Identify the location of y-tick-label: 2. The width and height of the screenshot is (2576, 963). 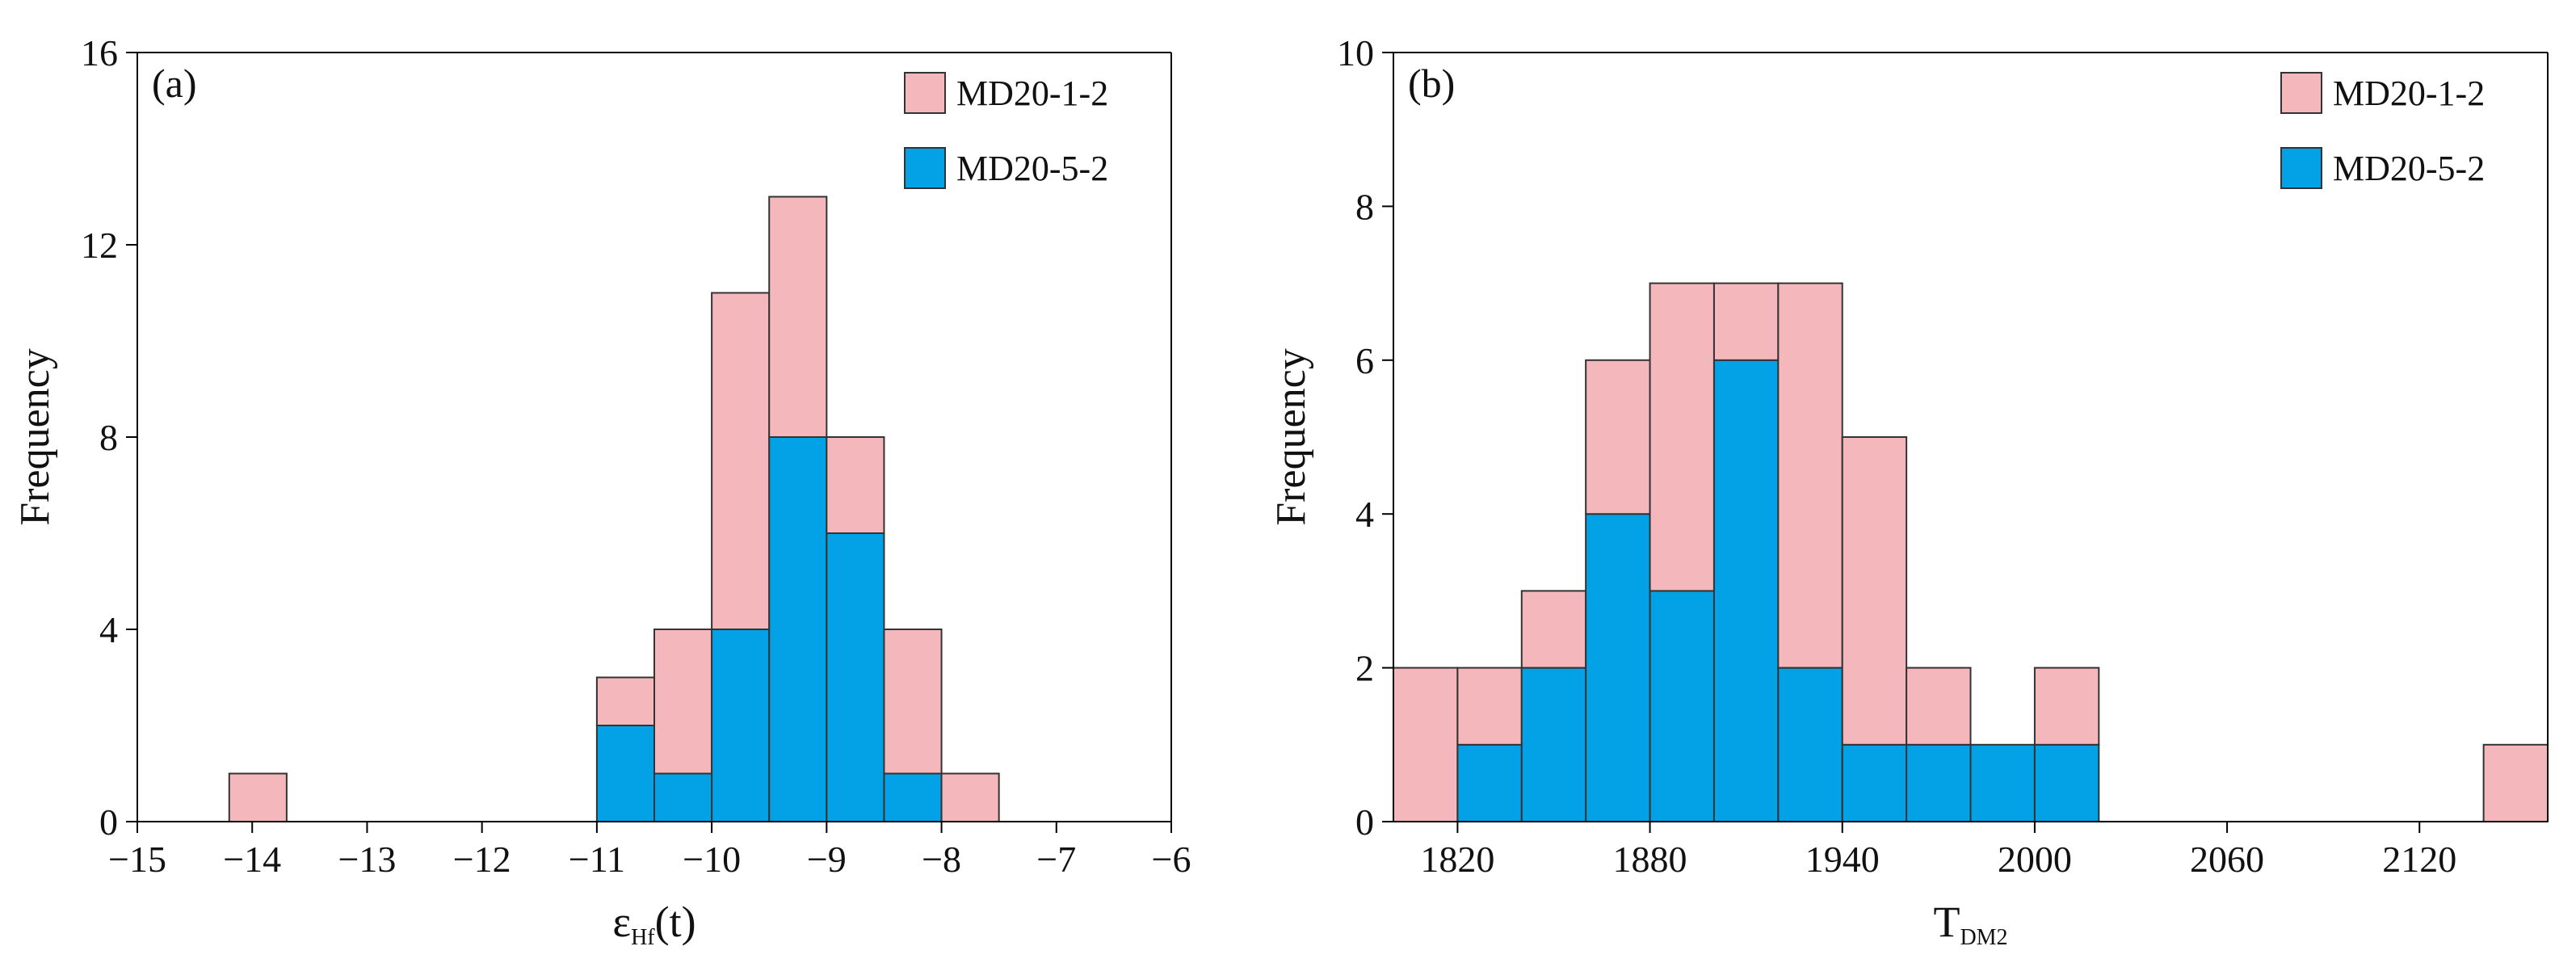
(1364, 668).